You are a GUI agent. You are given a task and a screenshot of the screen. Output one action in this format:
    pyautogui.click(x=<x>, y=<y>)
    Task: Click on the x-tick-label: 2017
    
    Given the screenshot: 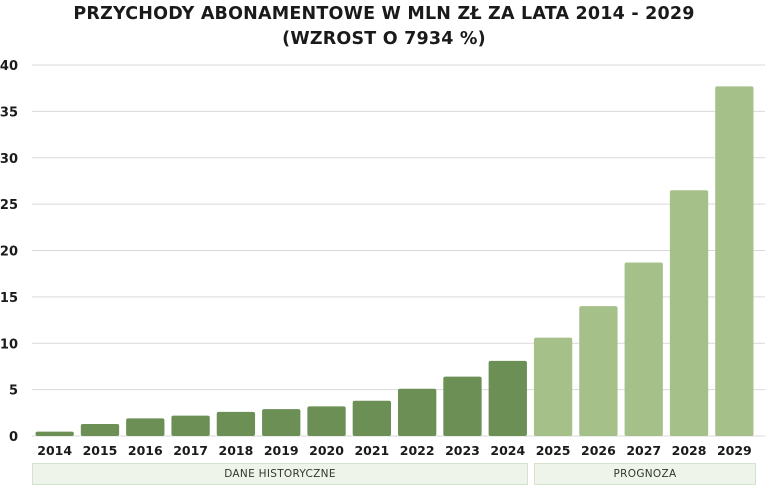 What is the action you would take?
    pyautogui.click(x=190, y=450)
    